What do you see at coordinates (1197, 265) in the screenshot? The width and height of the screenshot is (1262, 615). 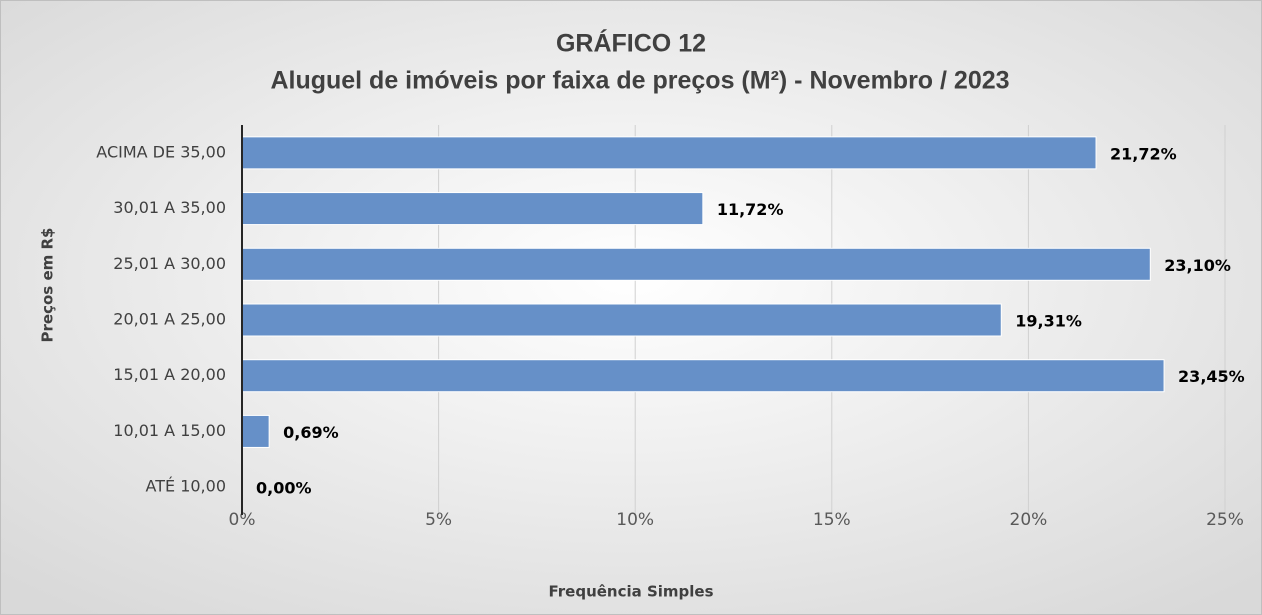 I see `data-label: 23,10%` at bounding box center [1197, 265].